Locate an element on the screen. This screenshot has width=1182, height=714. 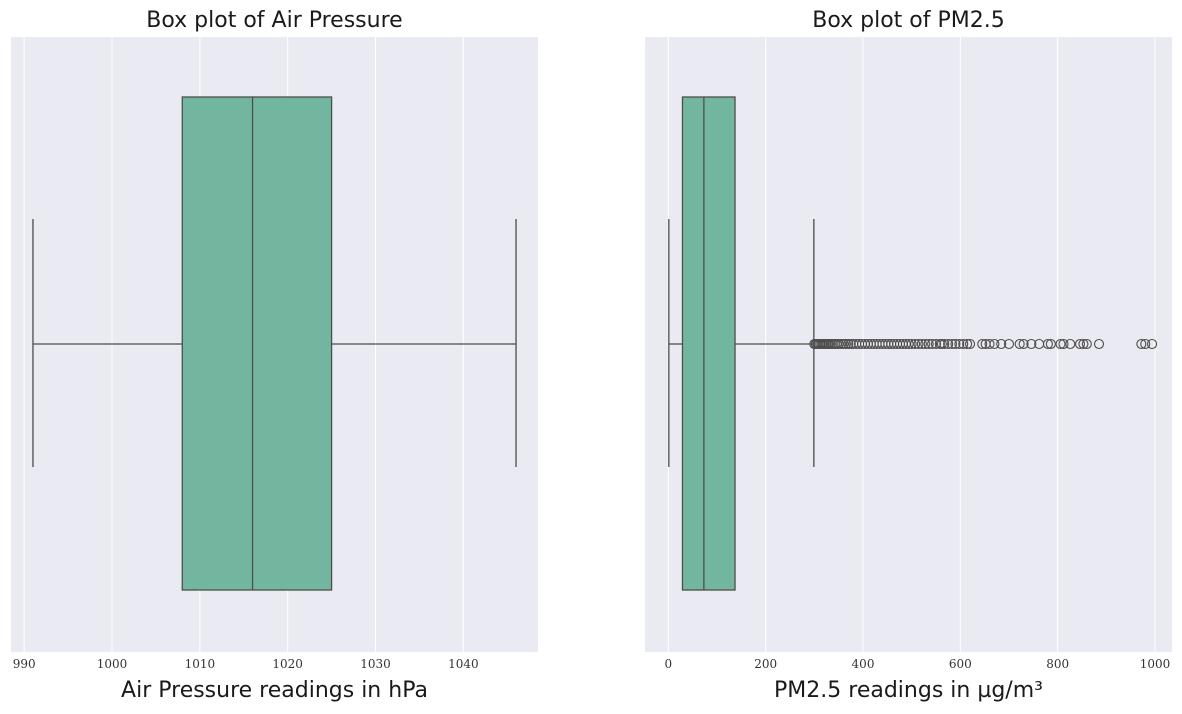
pm25-title: Box plot of PM2.5 is located at coordinates (908, 20).